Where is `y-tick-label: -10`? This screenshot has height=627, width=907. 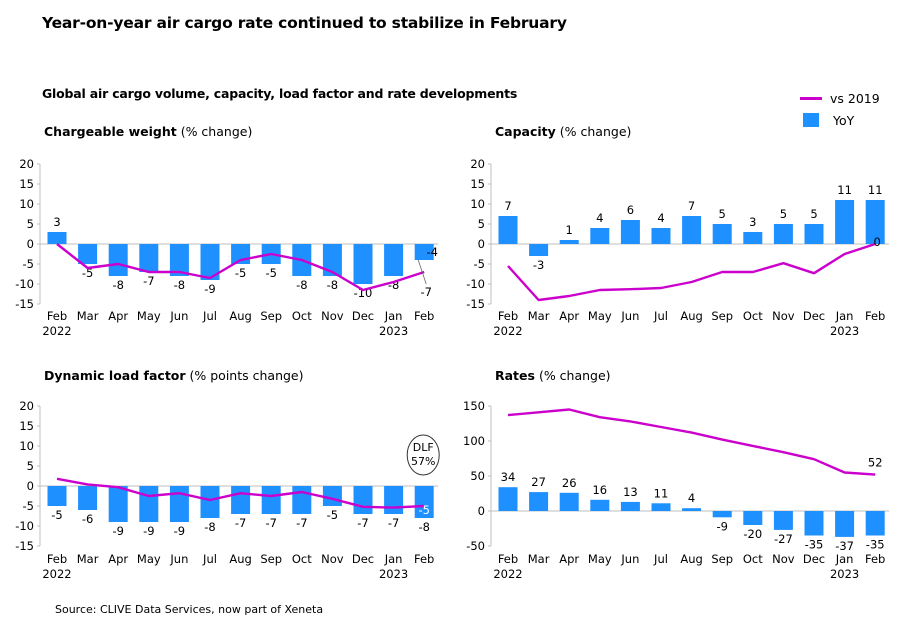
y-tick-label: -10 is located at coordinates (24, 284).